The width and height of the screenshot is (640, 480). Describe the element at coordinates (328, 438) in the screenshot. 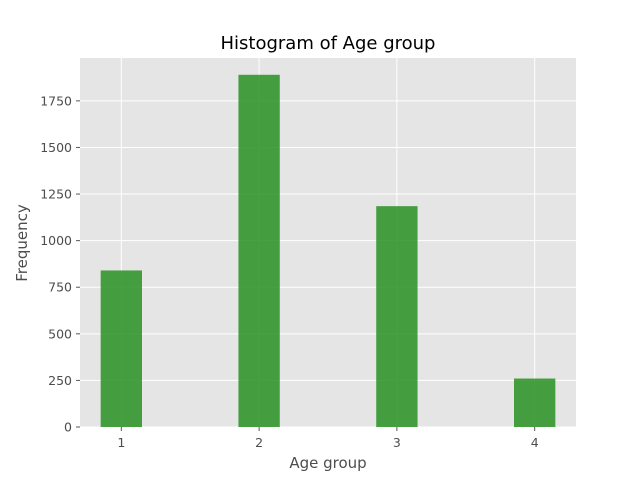

I see `x-axis-ticks: 1 2 3 4` at that location.